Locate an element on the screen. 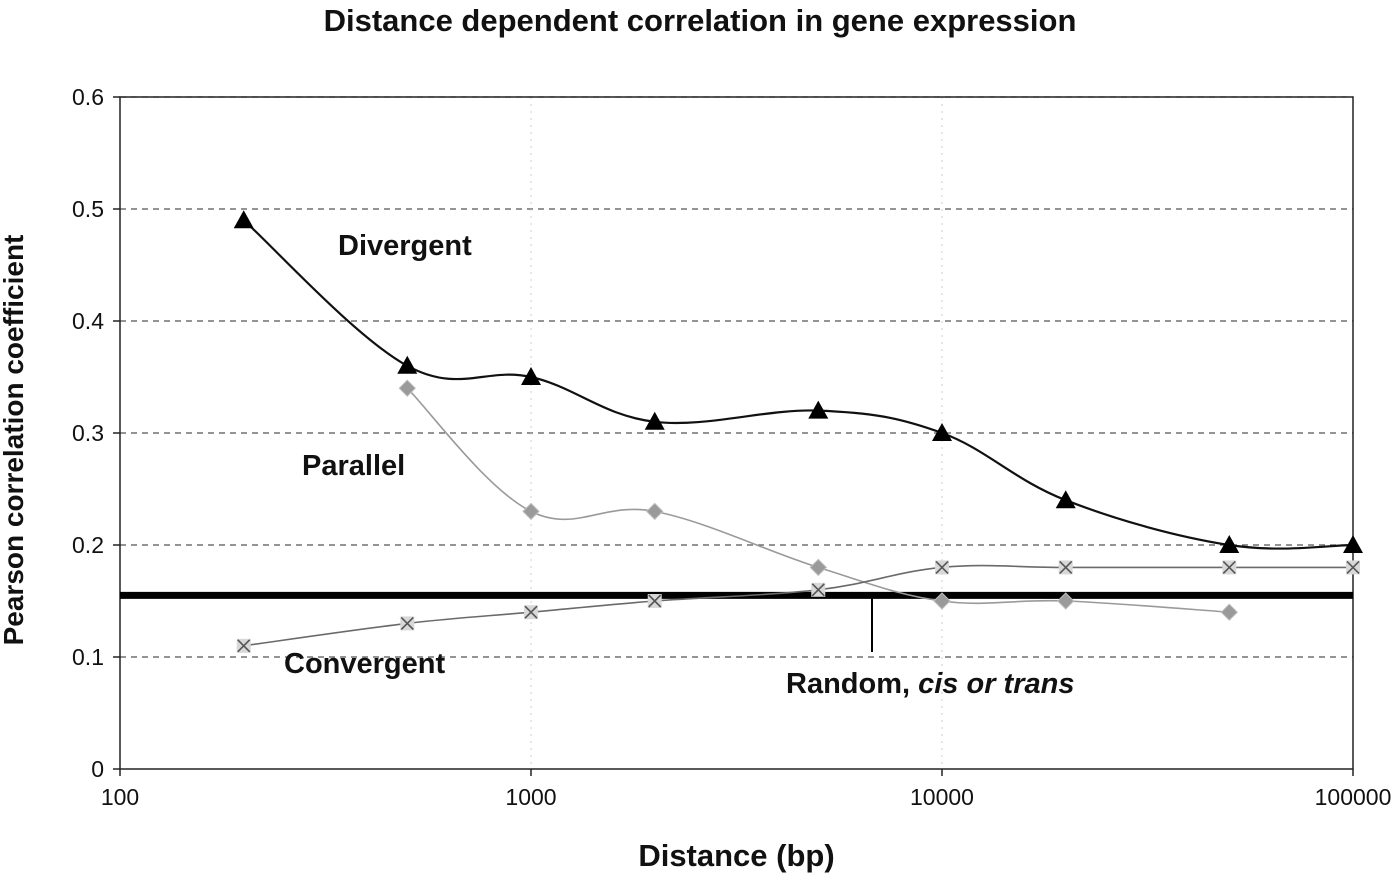 The width and height of the screenshot is (1400, 882). y-tick-label: 0.5 is located at coordinates (88, 209).